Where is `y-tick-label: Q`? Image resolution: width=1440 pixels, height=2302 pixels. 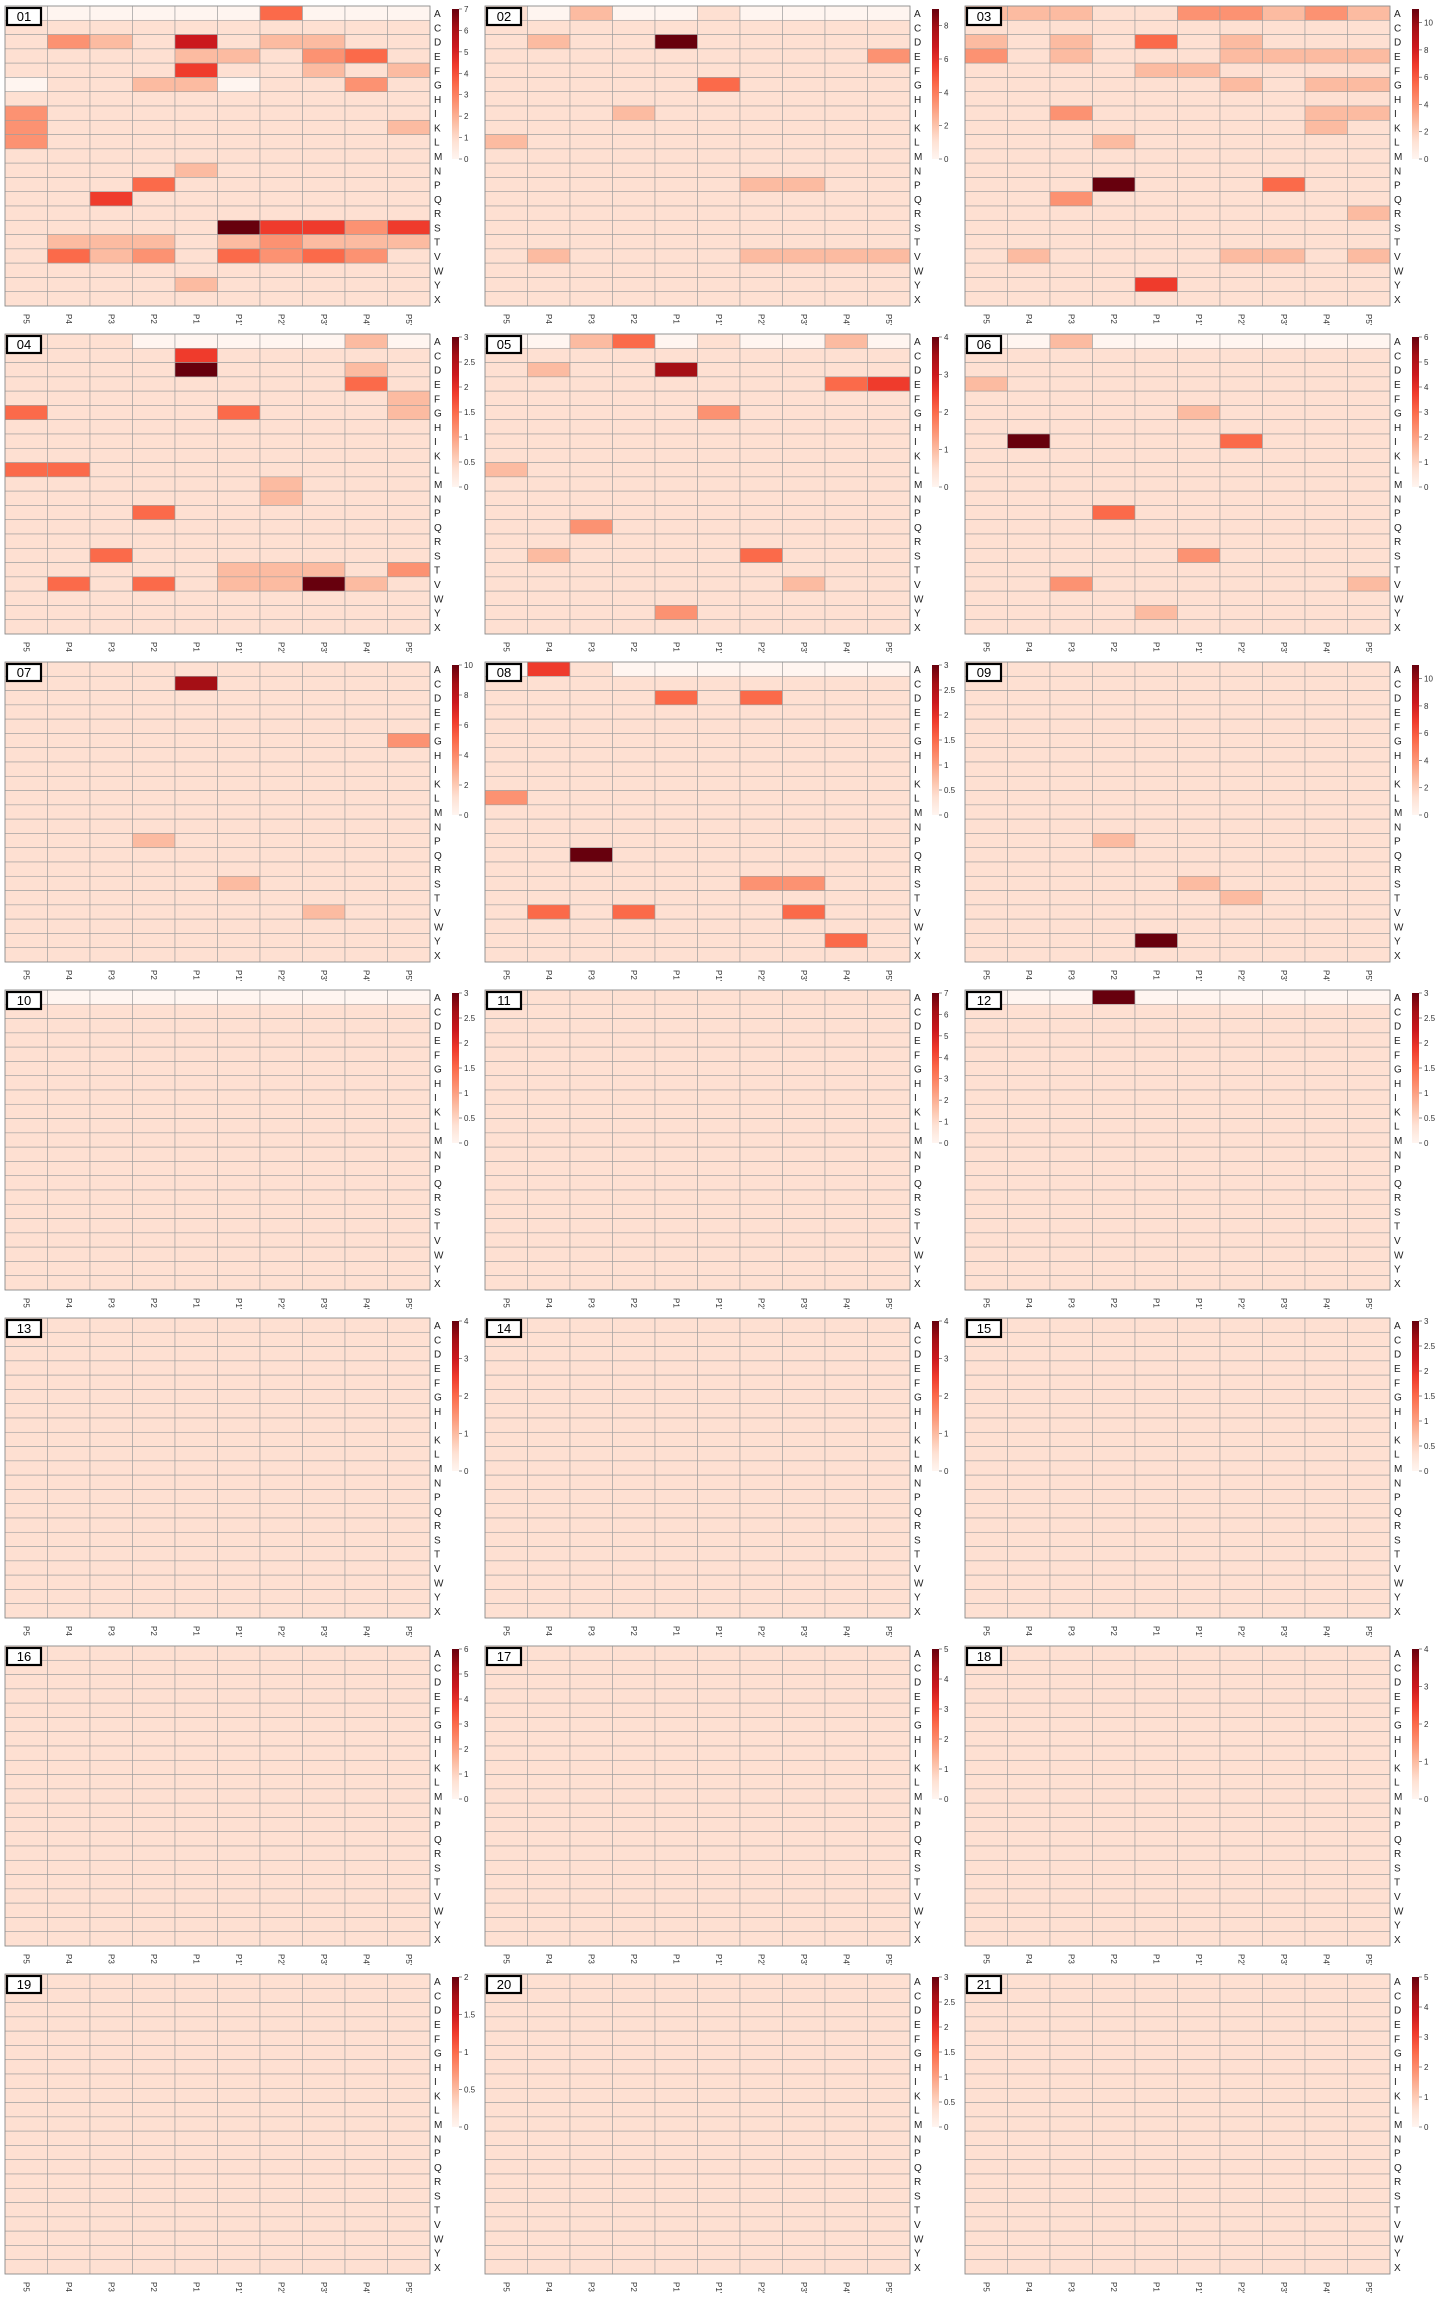
y-tick-label: Q is located at coordinates (438, 200).